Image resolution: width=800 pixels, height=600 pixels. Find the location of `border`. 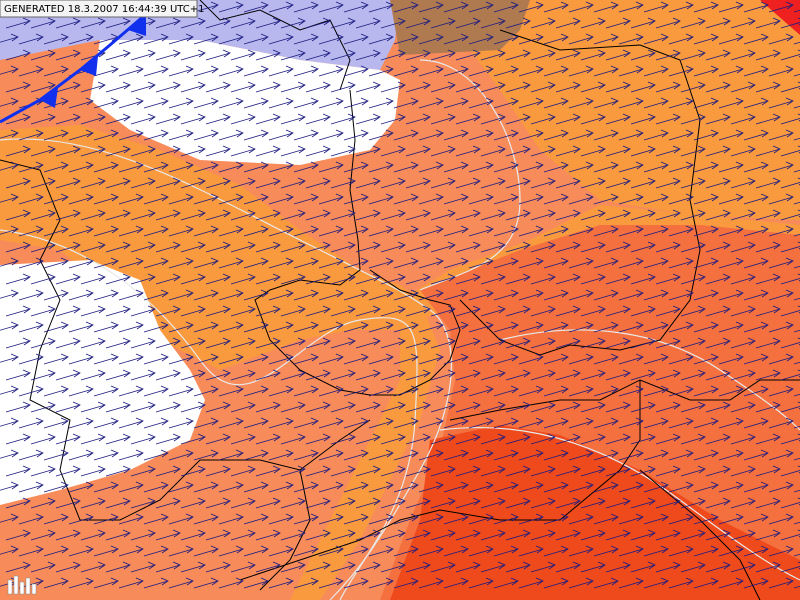

border is located at coordinates (700, 534).